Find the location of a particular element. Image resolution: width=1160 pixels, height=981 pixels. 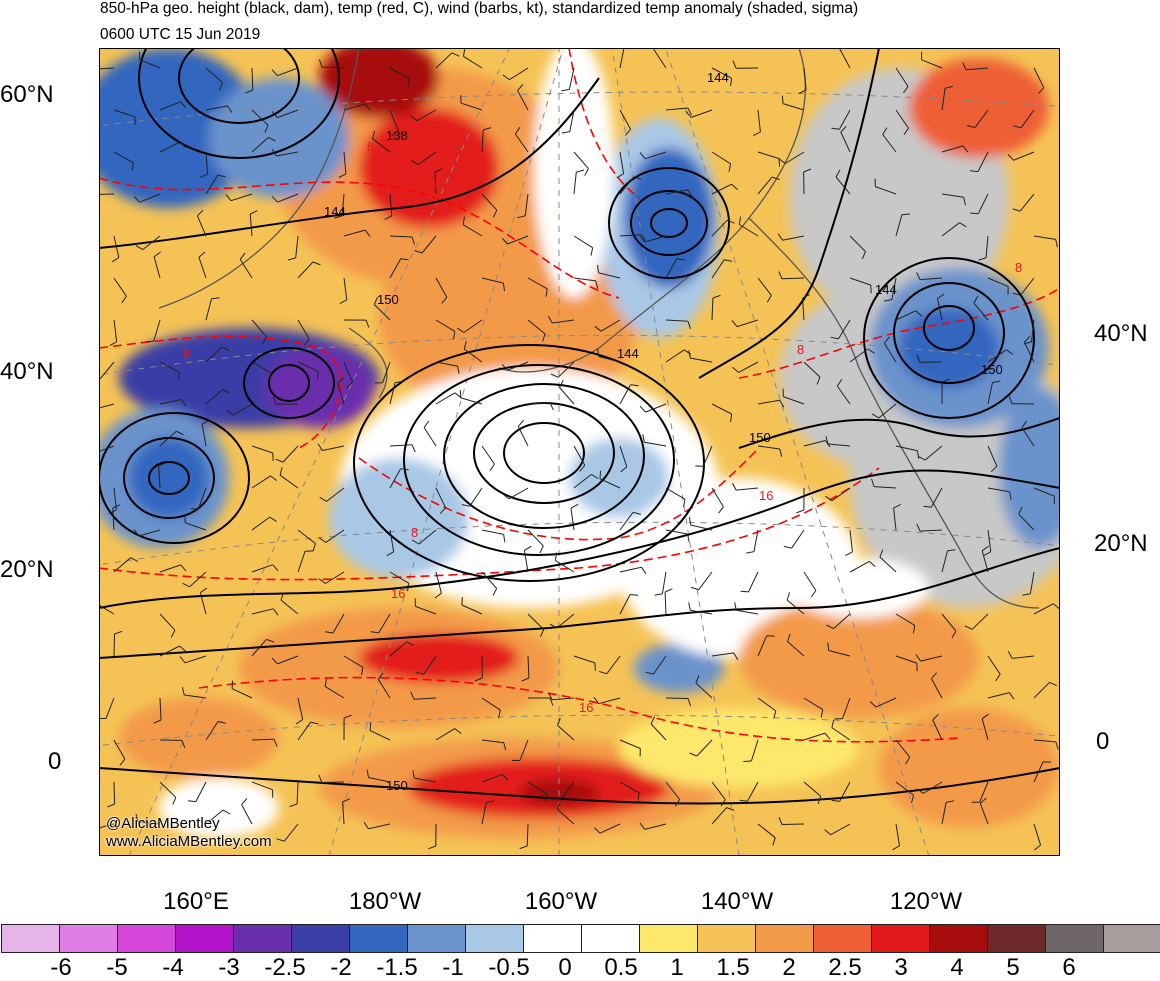

lat-label-right: 40°N is located at coordinates (1121, 333).